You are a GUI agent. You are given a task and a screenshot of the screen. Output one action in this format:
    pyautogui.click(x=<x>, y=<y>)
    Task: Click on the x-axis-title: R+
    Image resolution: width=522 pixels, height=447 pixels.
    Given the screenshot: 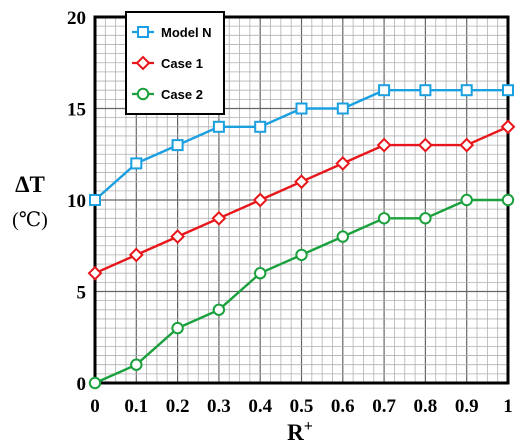 What is the action you would take?
    pyautogui.click(x=300, y=431)
    